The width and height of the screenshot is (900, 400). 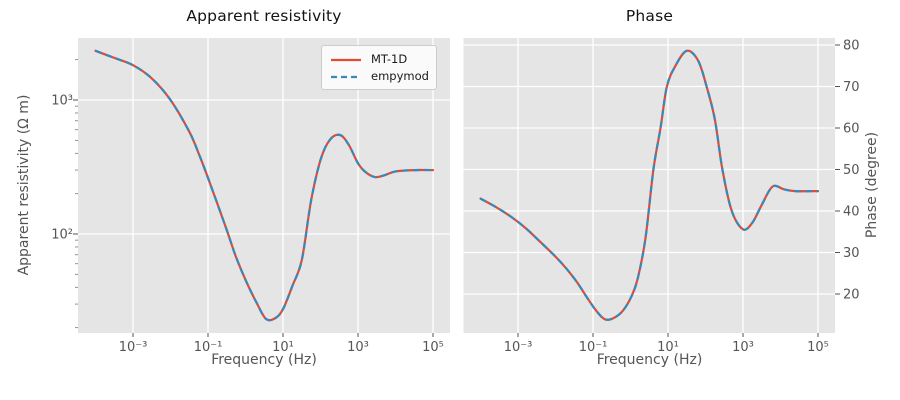 I want to click on left-plot-title: Apparent resistivity, so click(x=264, y=16).